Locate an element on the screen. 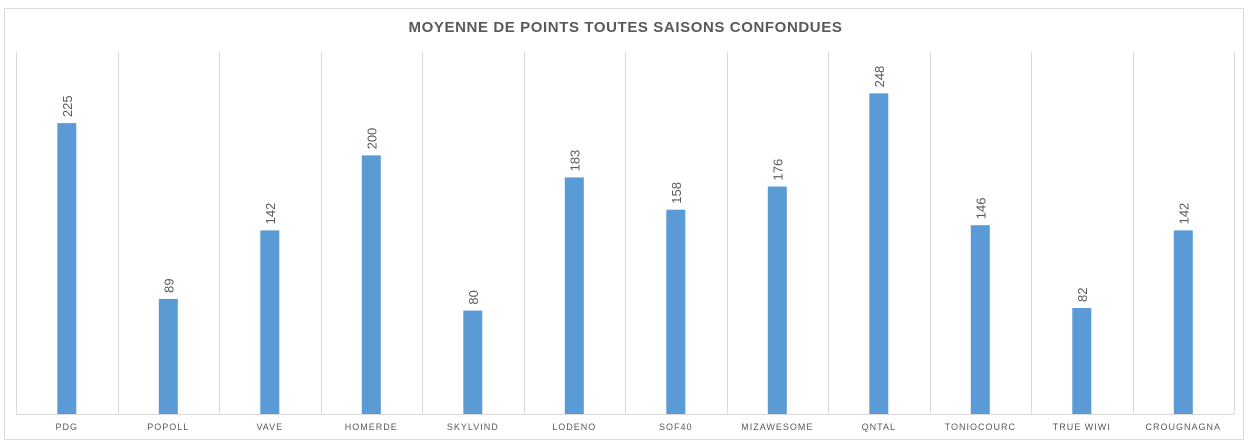 The image size is (1251, 445). data-label: 82 is located at coordinates (1082, 295).